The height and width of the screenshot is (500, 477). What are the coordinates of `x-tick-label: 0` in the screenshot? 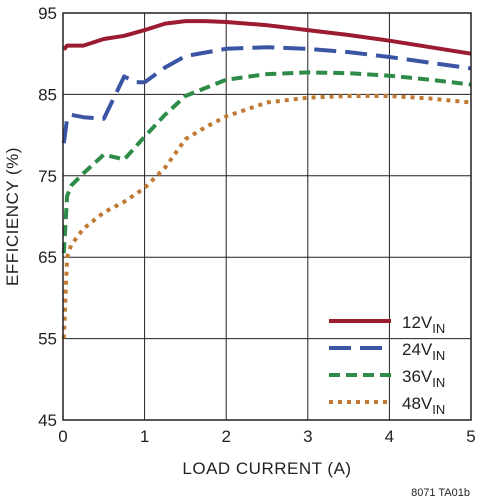 It's located at (62, 436).